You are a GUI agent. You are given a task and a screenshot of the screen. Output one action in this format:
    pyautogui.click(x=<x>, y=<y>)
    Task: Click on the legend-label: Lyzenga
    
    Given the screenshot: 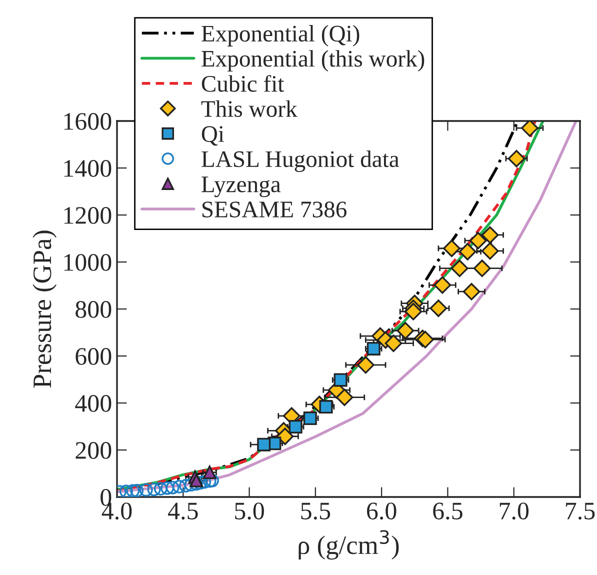 What is the action you would take?
    pyautogui.click(x=241, y=187)
    